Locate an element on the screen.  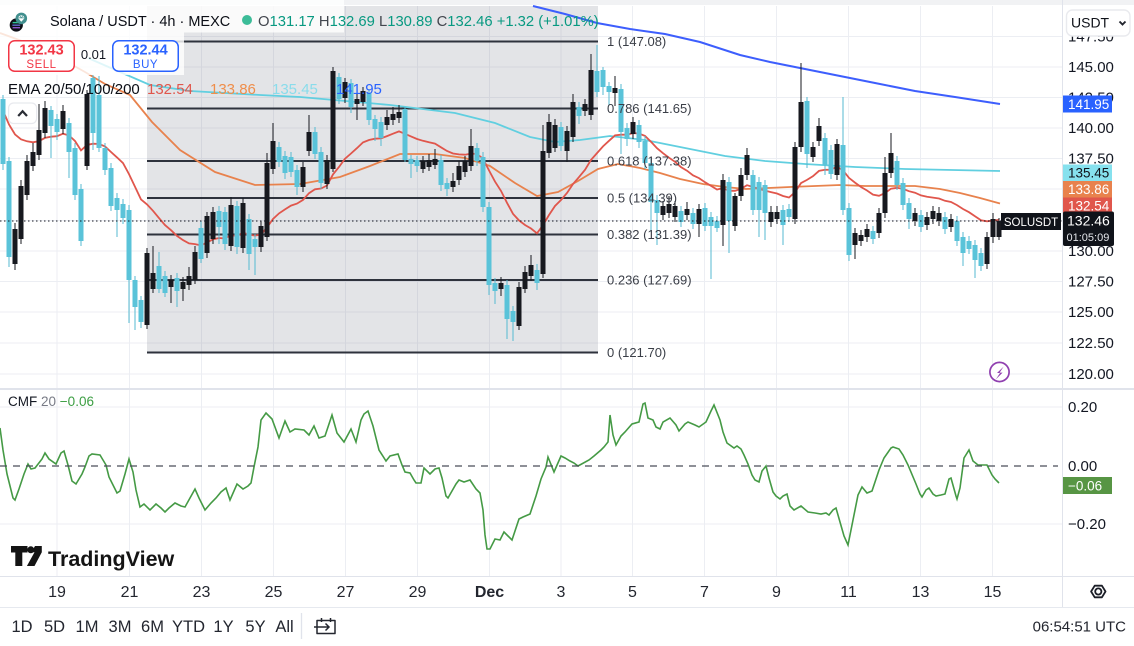
svg-text: 5 is located at coordinates (632, 592).